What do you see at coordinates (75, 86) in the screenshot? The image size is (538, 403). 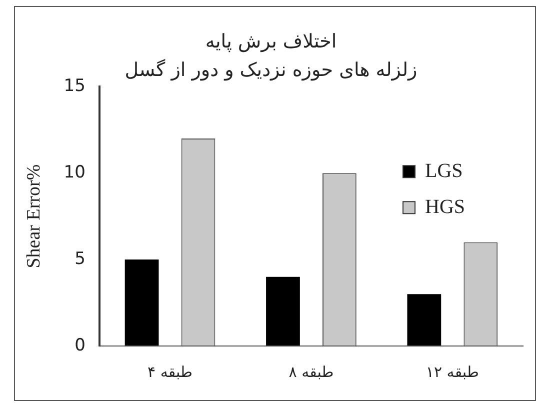 I see `y-tick-label: 15` at bounding box center [75, 86].